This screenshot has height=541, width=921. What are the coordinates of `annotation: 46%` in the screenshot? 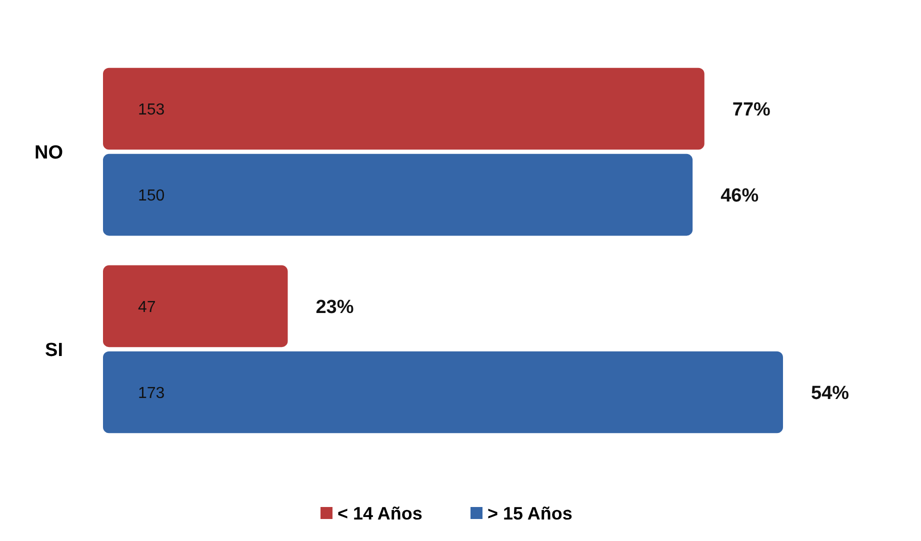 It's located at (739, 195).